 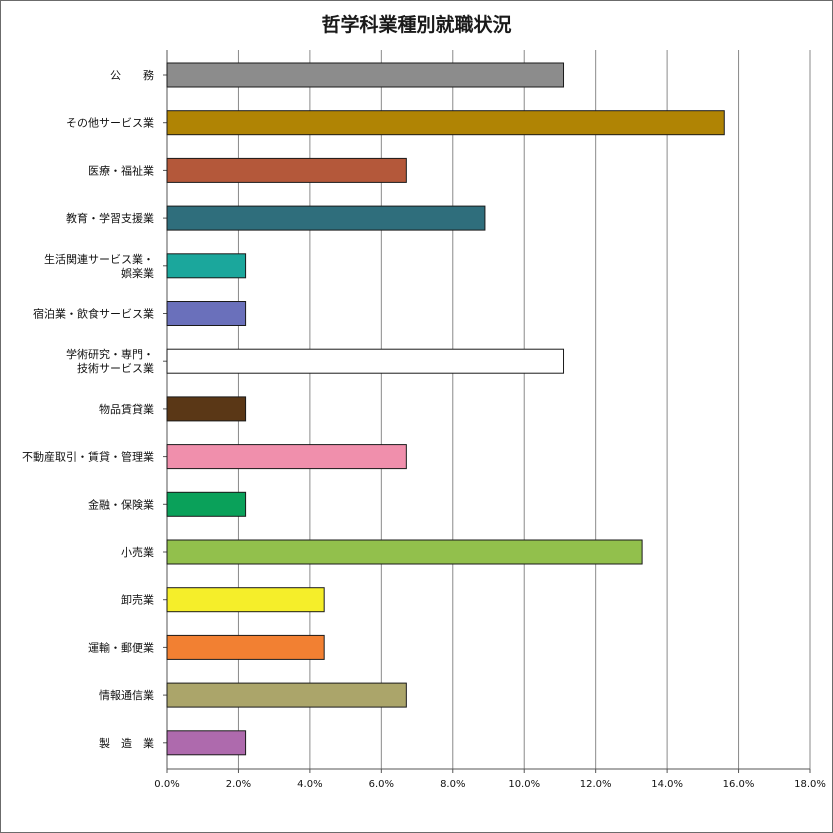 What do you see at coordinates (126, 409) in the screenshot?
I see `category-label: 物品賃貸業` at bounding box center [126, 409].